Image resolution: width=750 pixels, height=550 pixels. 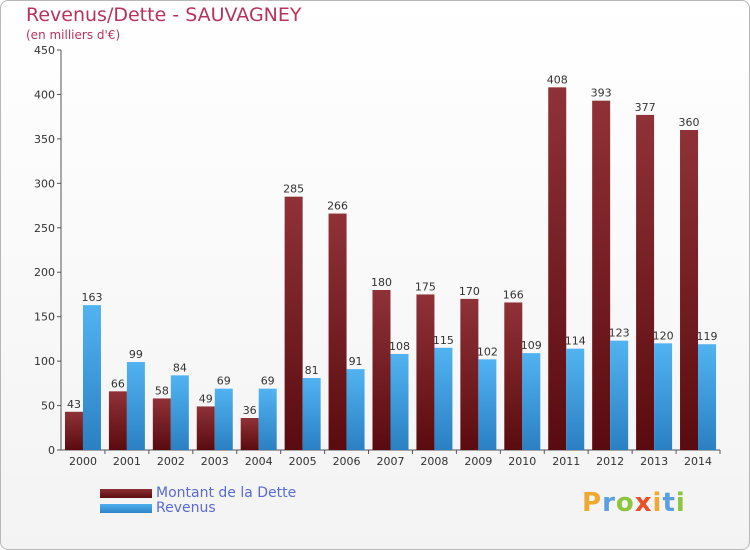 I want to click on logo-letter: P, so click(x=592, y=503).